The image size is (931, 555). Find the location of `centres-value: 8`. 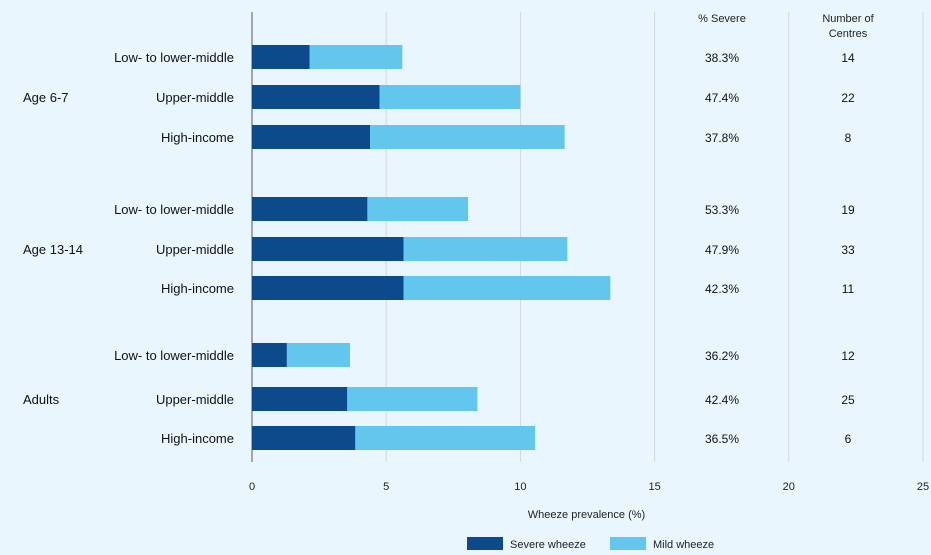

centres-value: 8 is located at coordinates (848, 138).